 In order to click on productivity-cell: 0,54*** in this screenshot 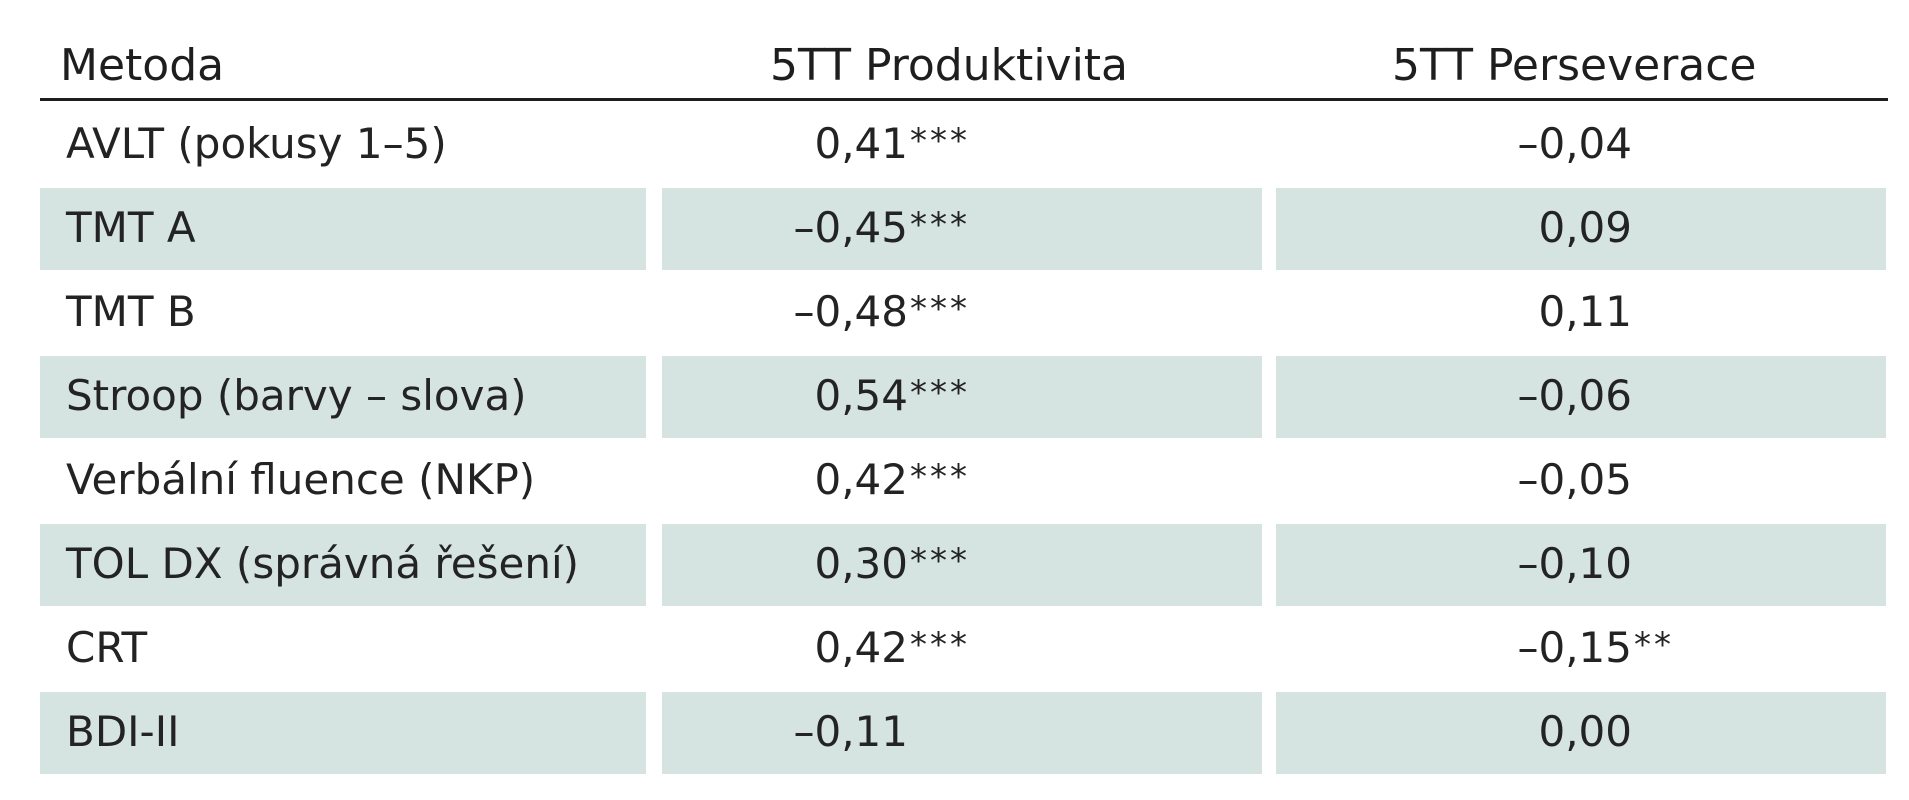, I will do `click(962, 397)`.